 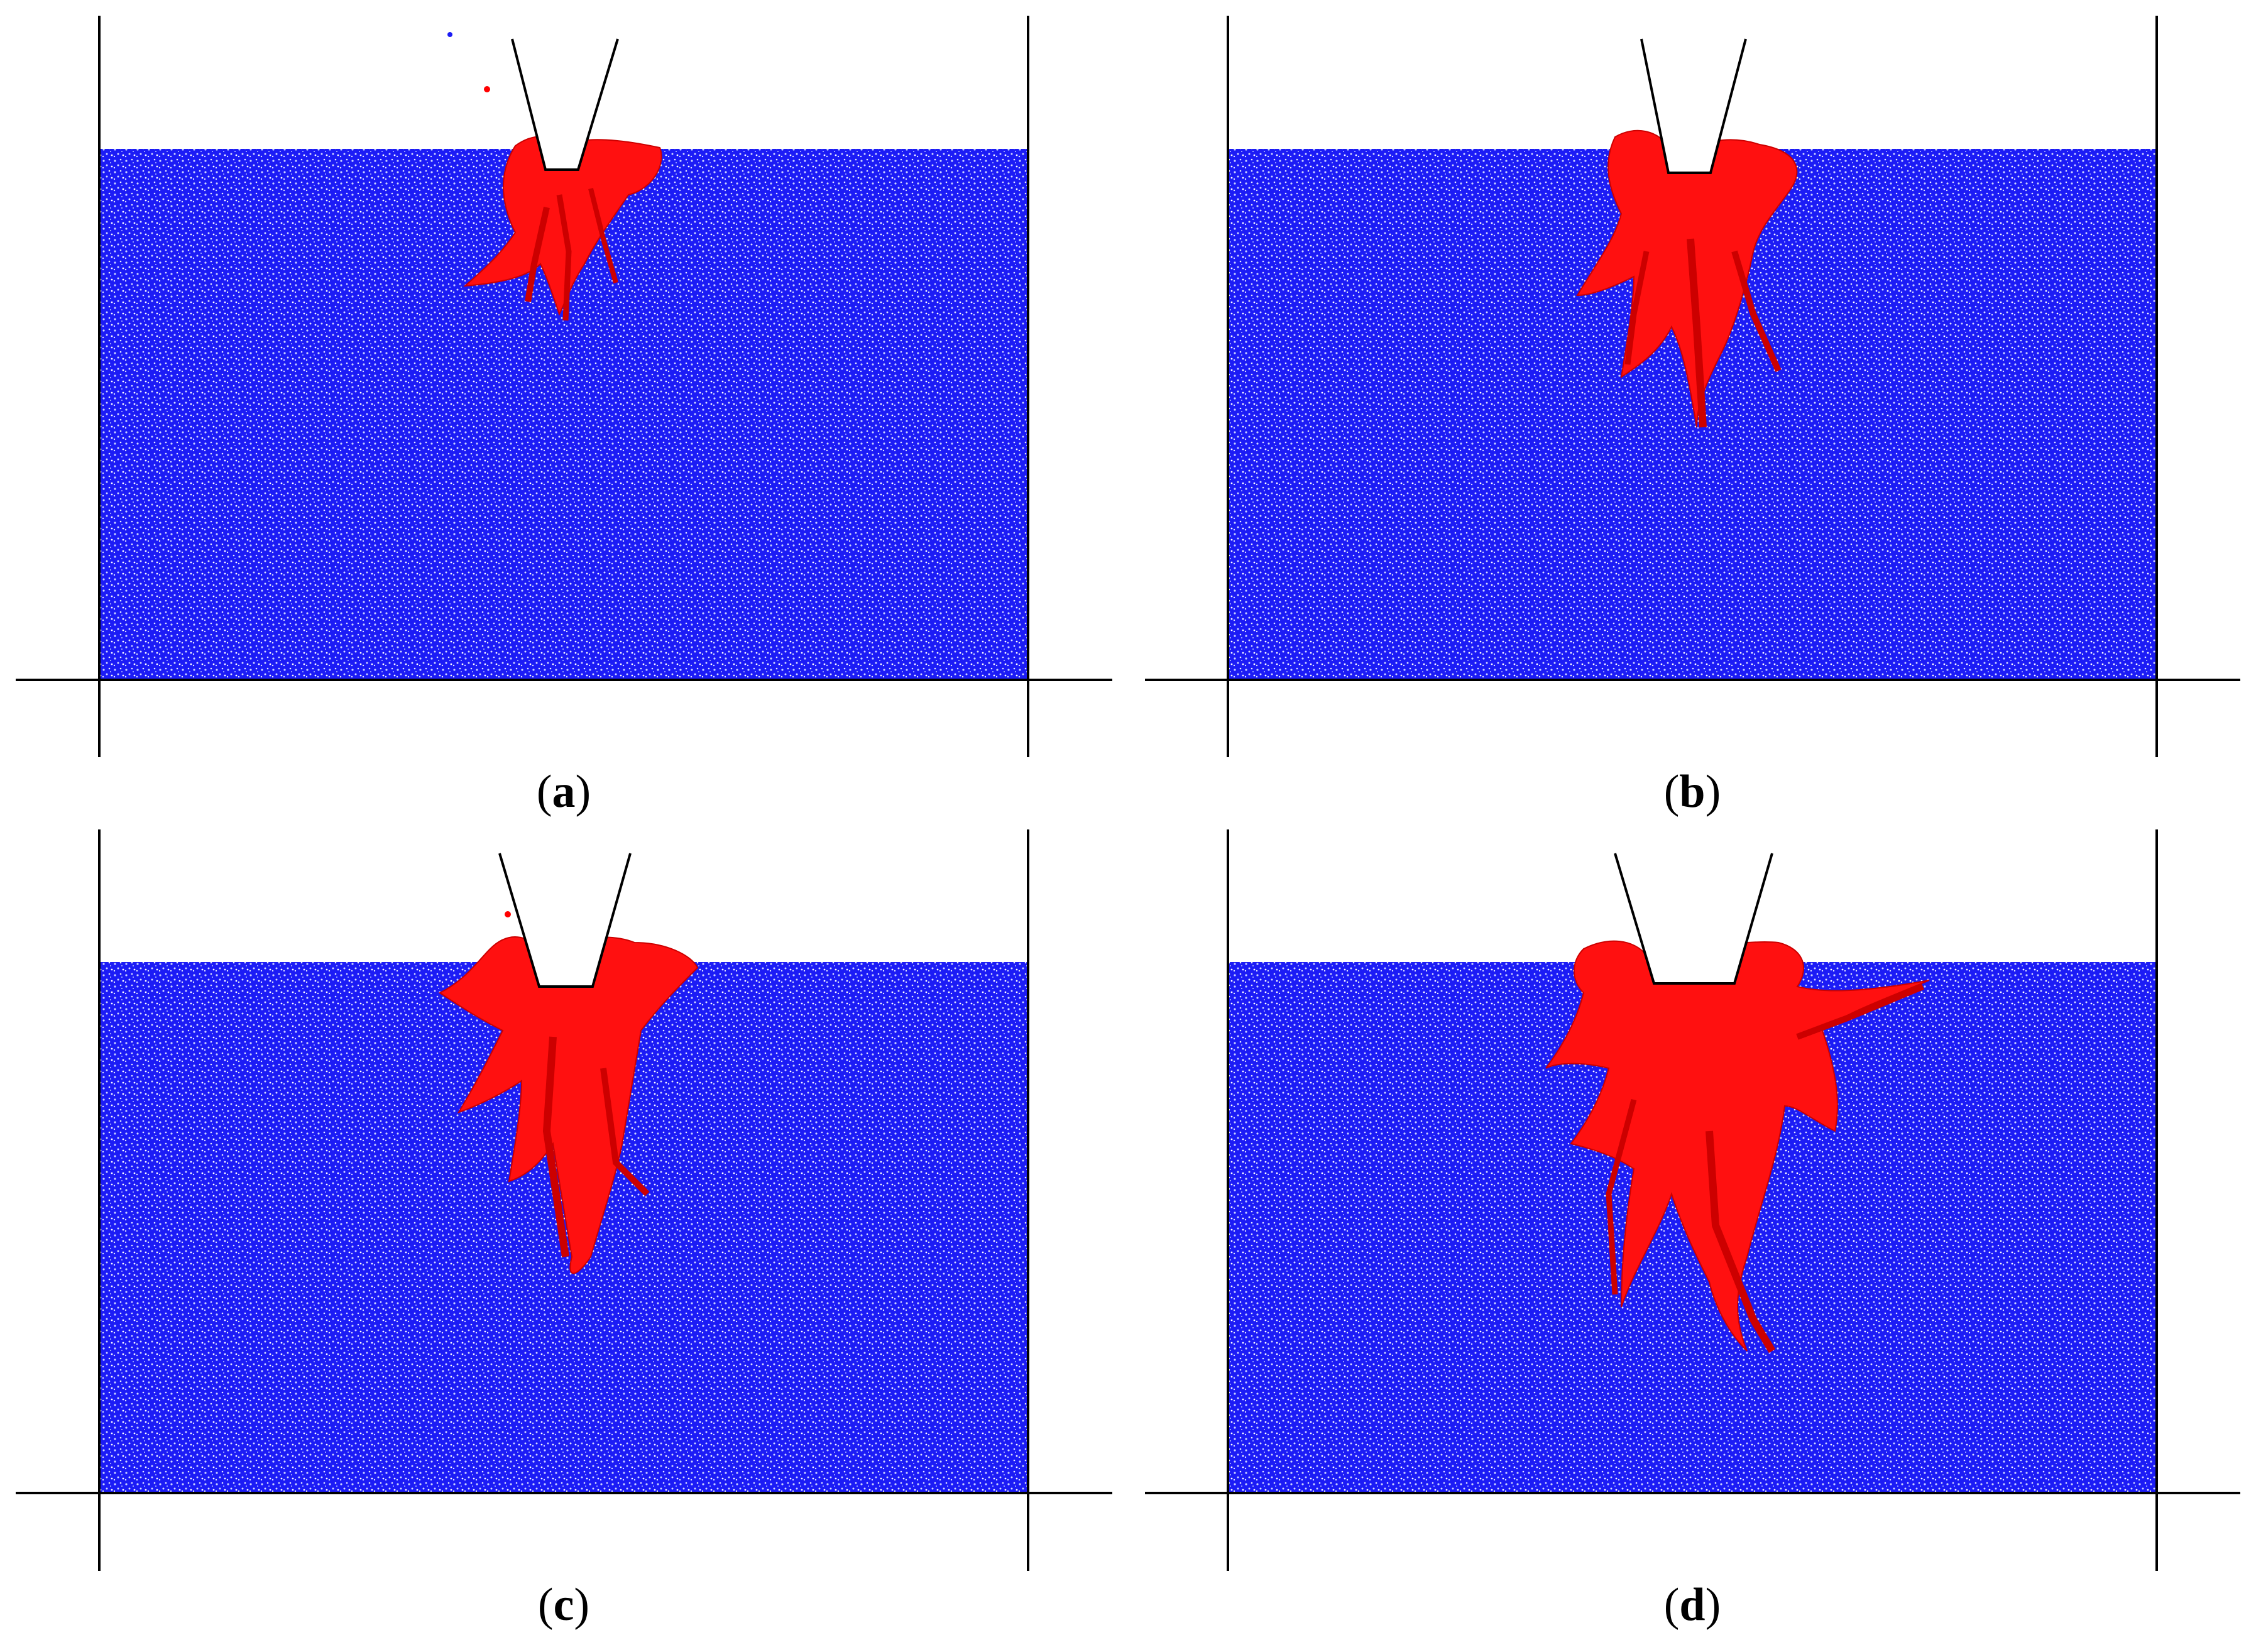 I want to click on label-letter: b, so click(x=1692, y=792).